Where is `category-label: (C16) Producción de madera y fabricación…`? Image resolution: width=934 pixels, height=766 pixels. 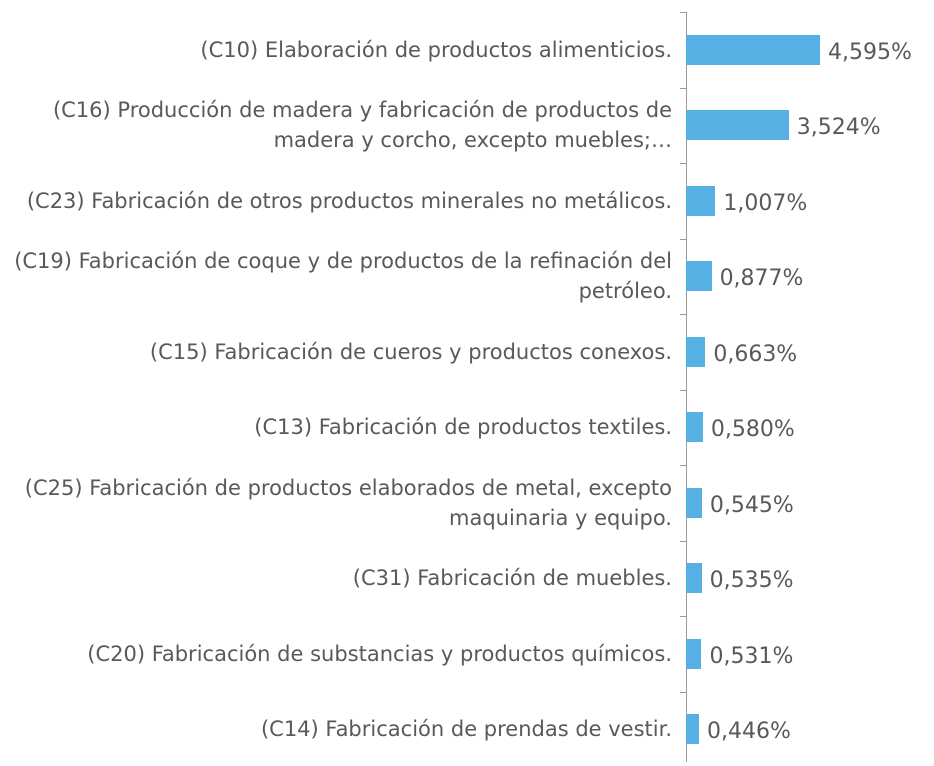 category-label: (C16) Producción de madera y fabricación… is located at coordinates (362, 125).